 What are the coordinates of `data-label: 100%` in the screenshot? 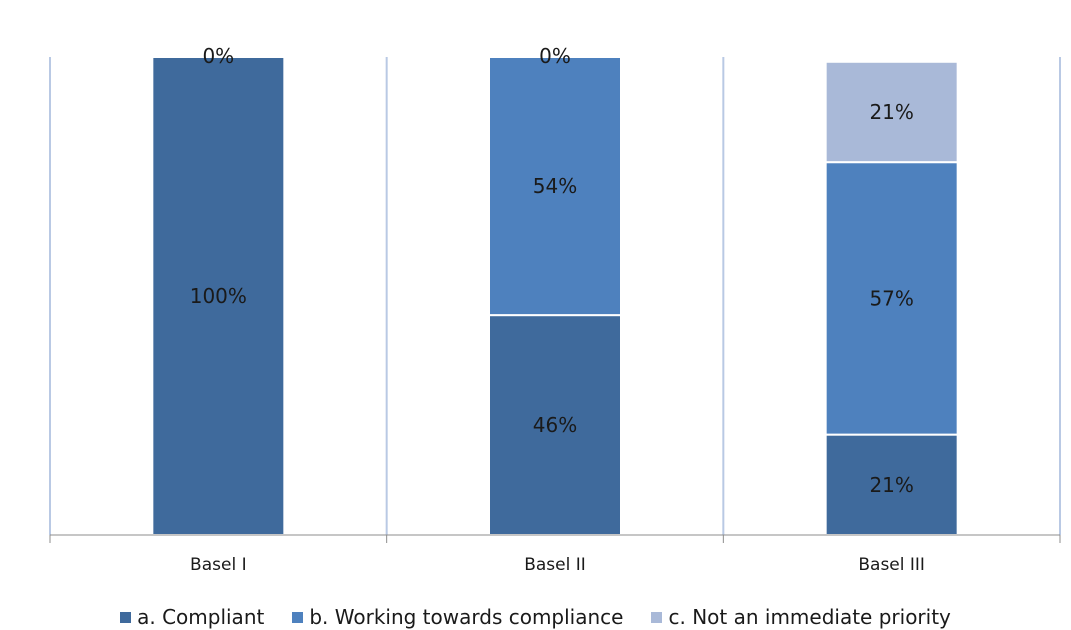 It's located at (218, 296).